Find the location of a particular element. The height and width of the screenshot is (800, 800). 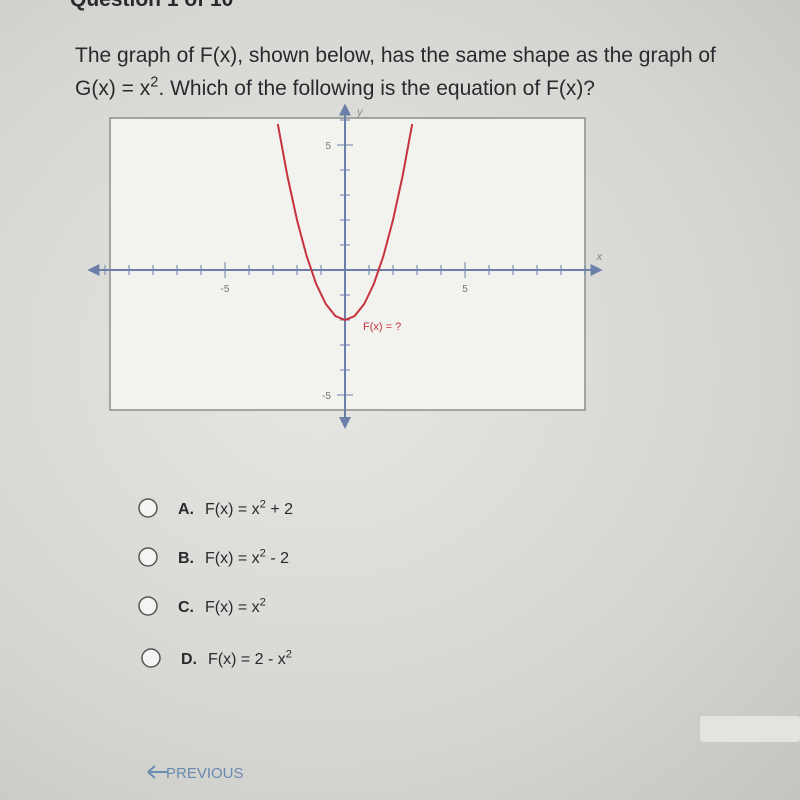

option-text: F(x) = x2 - 2 is located at coordinates (247, 557).